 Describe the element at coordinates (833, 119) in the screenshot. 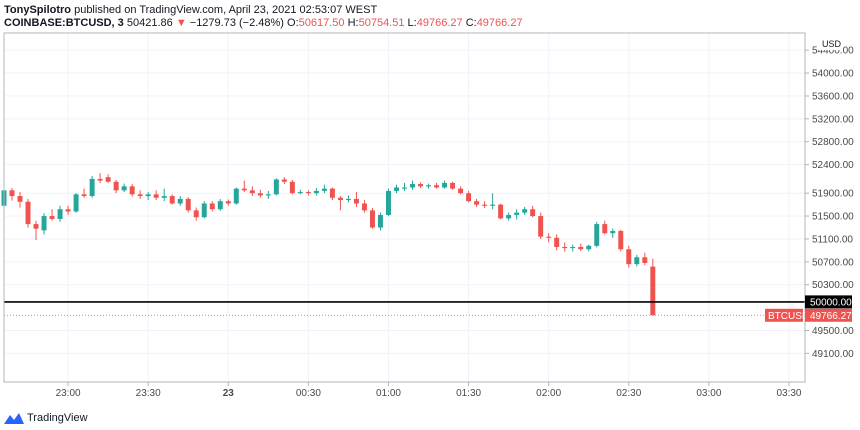

I see `y-tick-label: 53200.00` at that location.